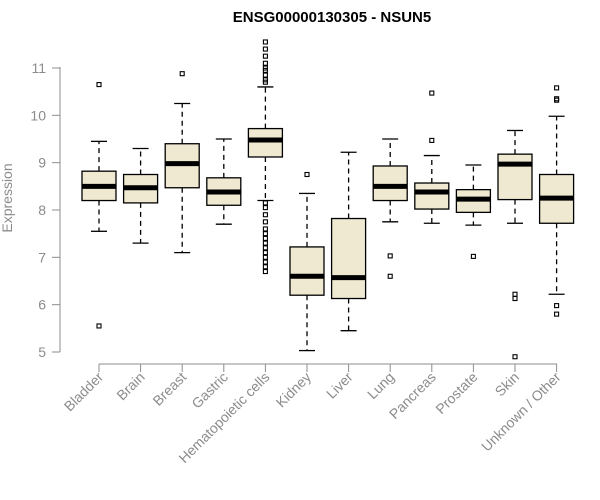  I want to click on y-tick-label: 11, so click(38, 68).